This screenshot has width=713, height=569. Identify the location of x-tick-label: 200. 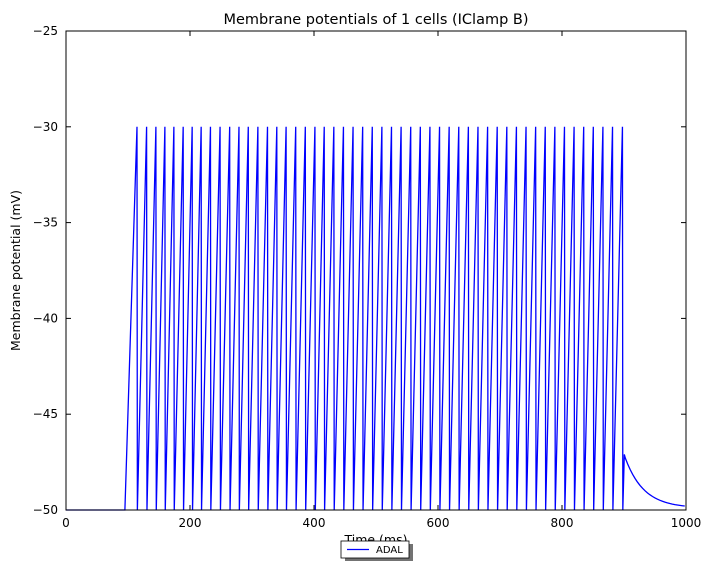
(190, 523).